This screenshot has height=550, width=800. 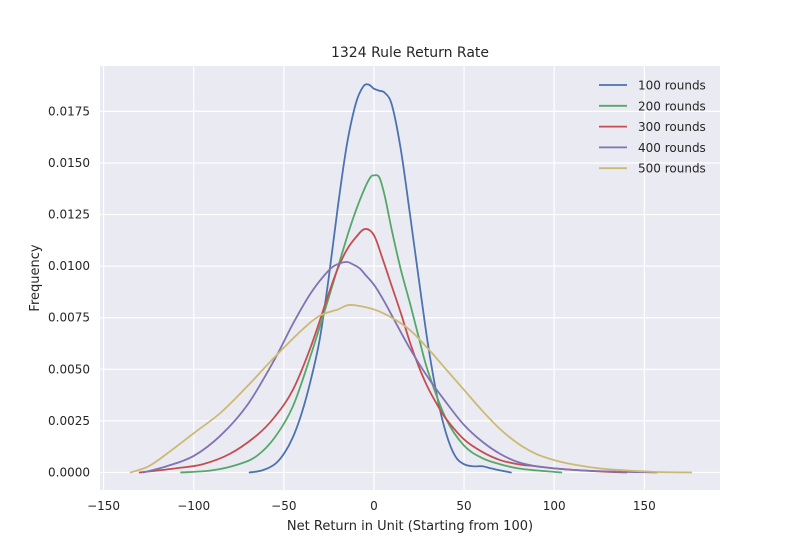 What do you see at coordinates (103, 506) in the screenshot?
I see `x-tick-label: −150` at bounding box center [103, 506].